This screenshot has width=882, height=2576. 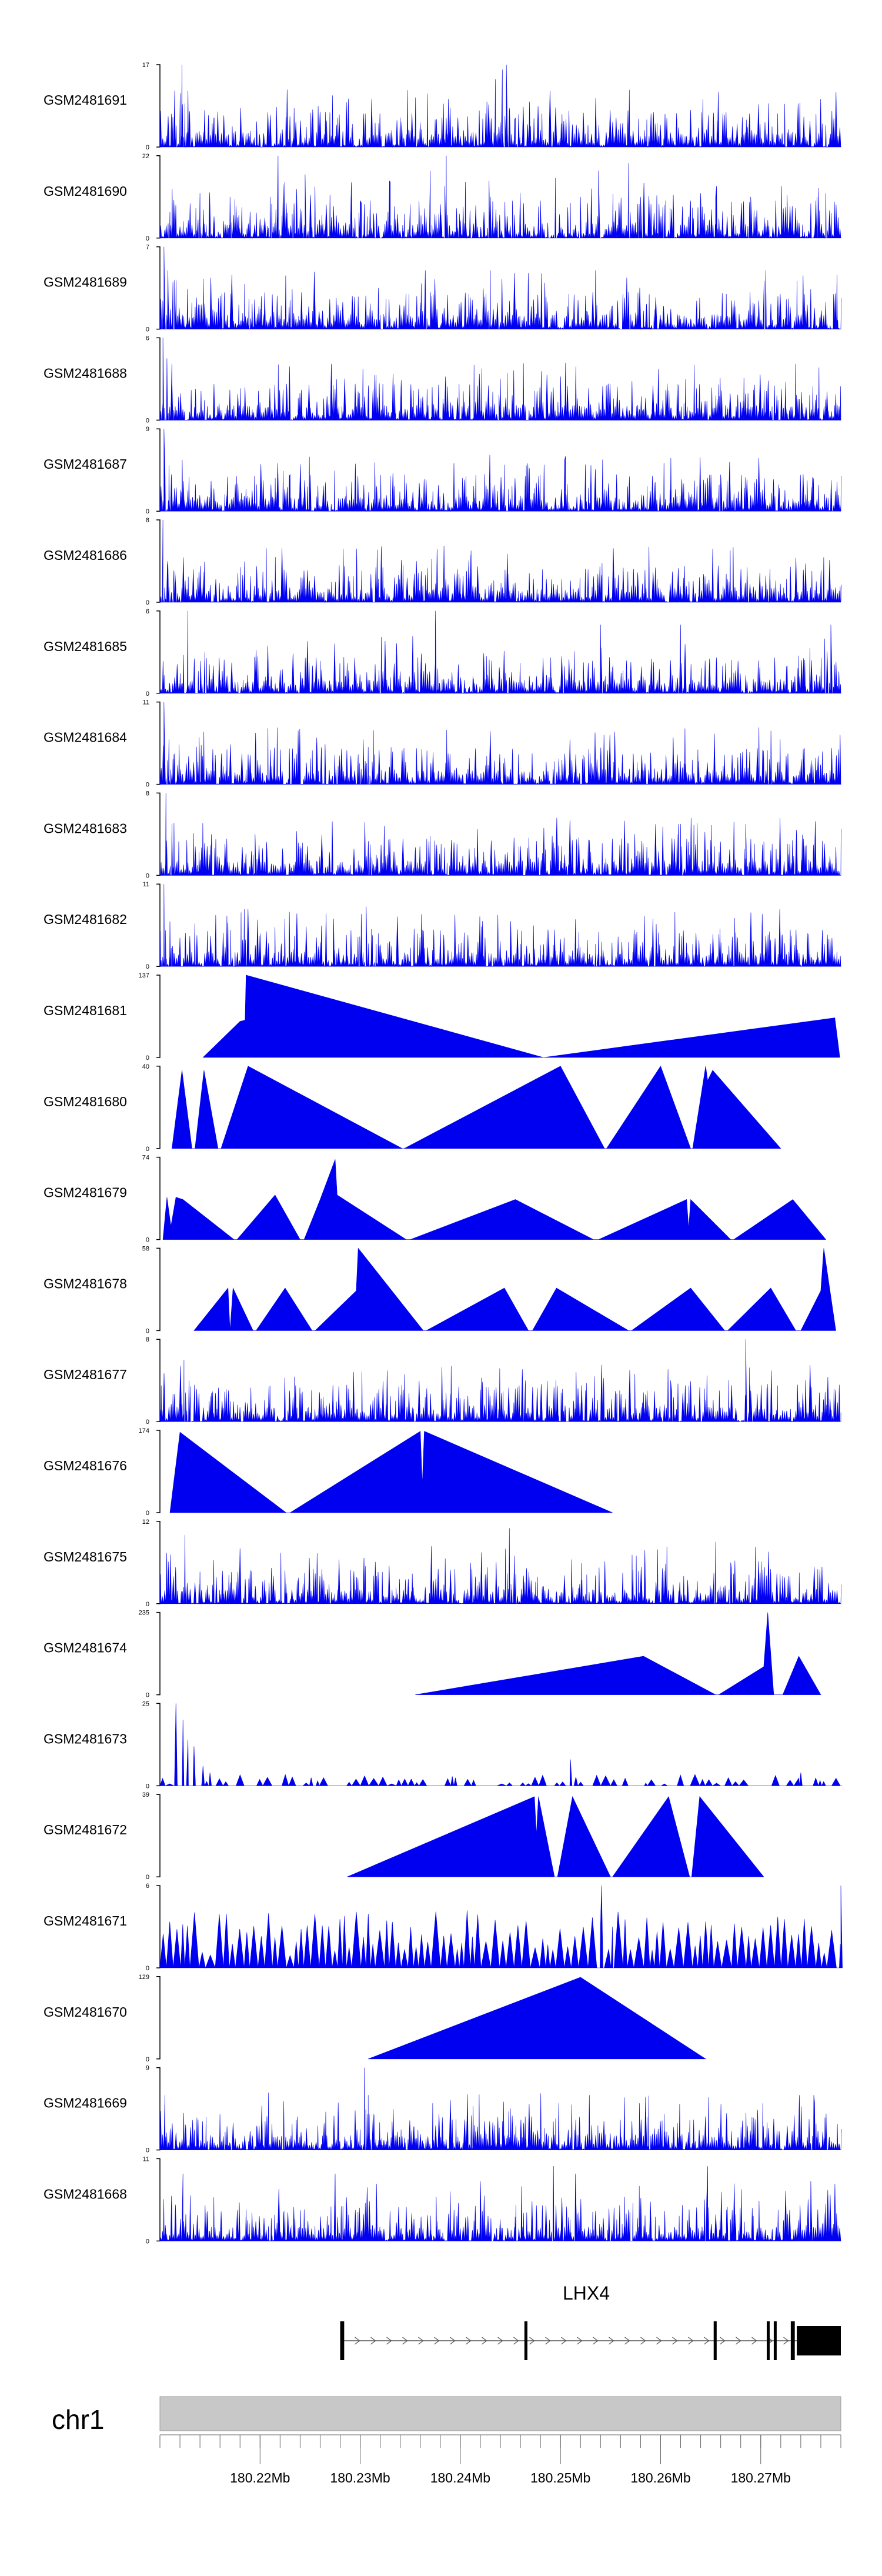 I want to click on track-GSM2481682: GSM2481682 11 0, so click(x=442, y=925).